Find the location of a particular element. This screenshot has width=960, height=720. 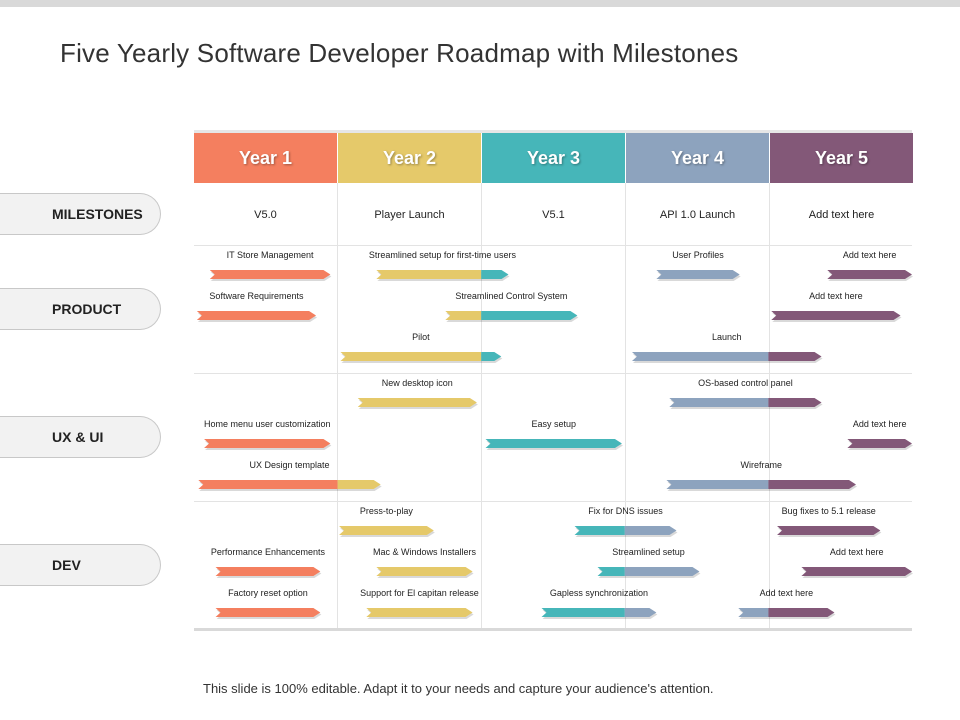

year-4-header: Year 4 is located at coordinates (697, 158).